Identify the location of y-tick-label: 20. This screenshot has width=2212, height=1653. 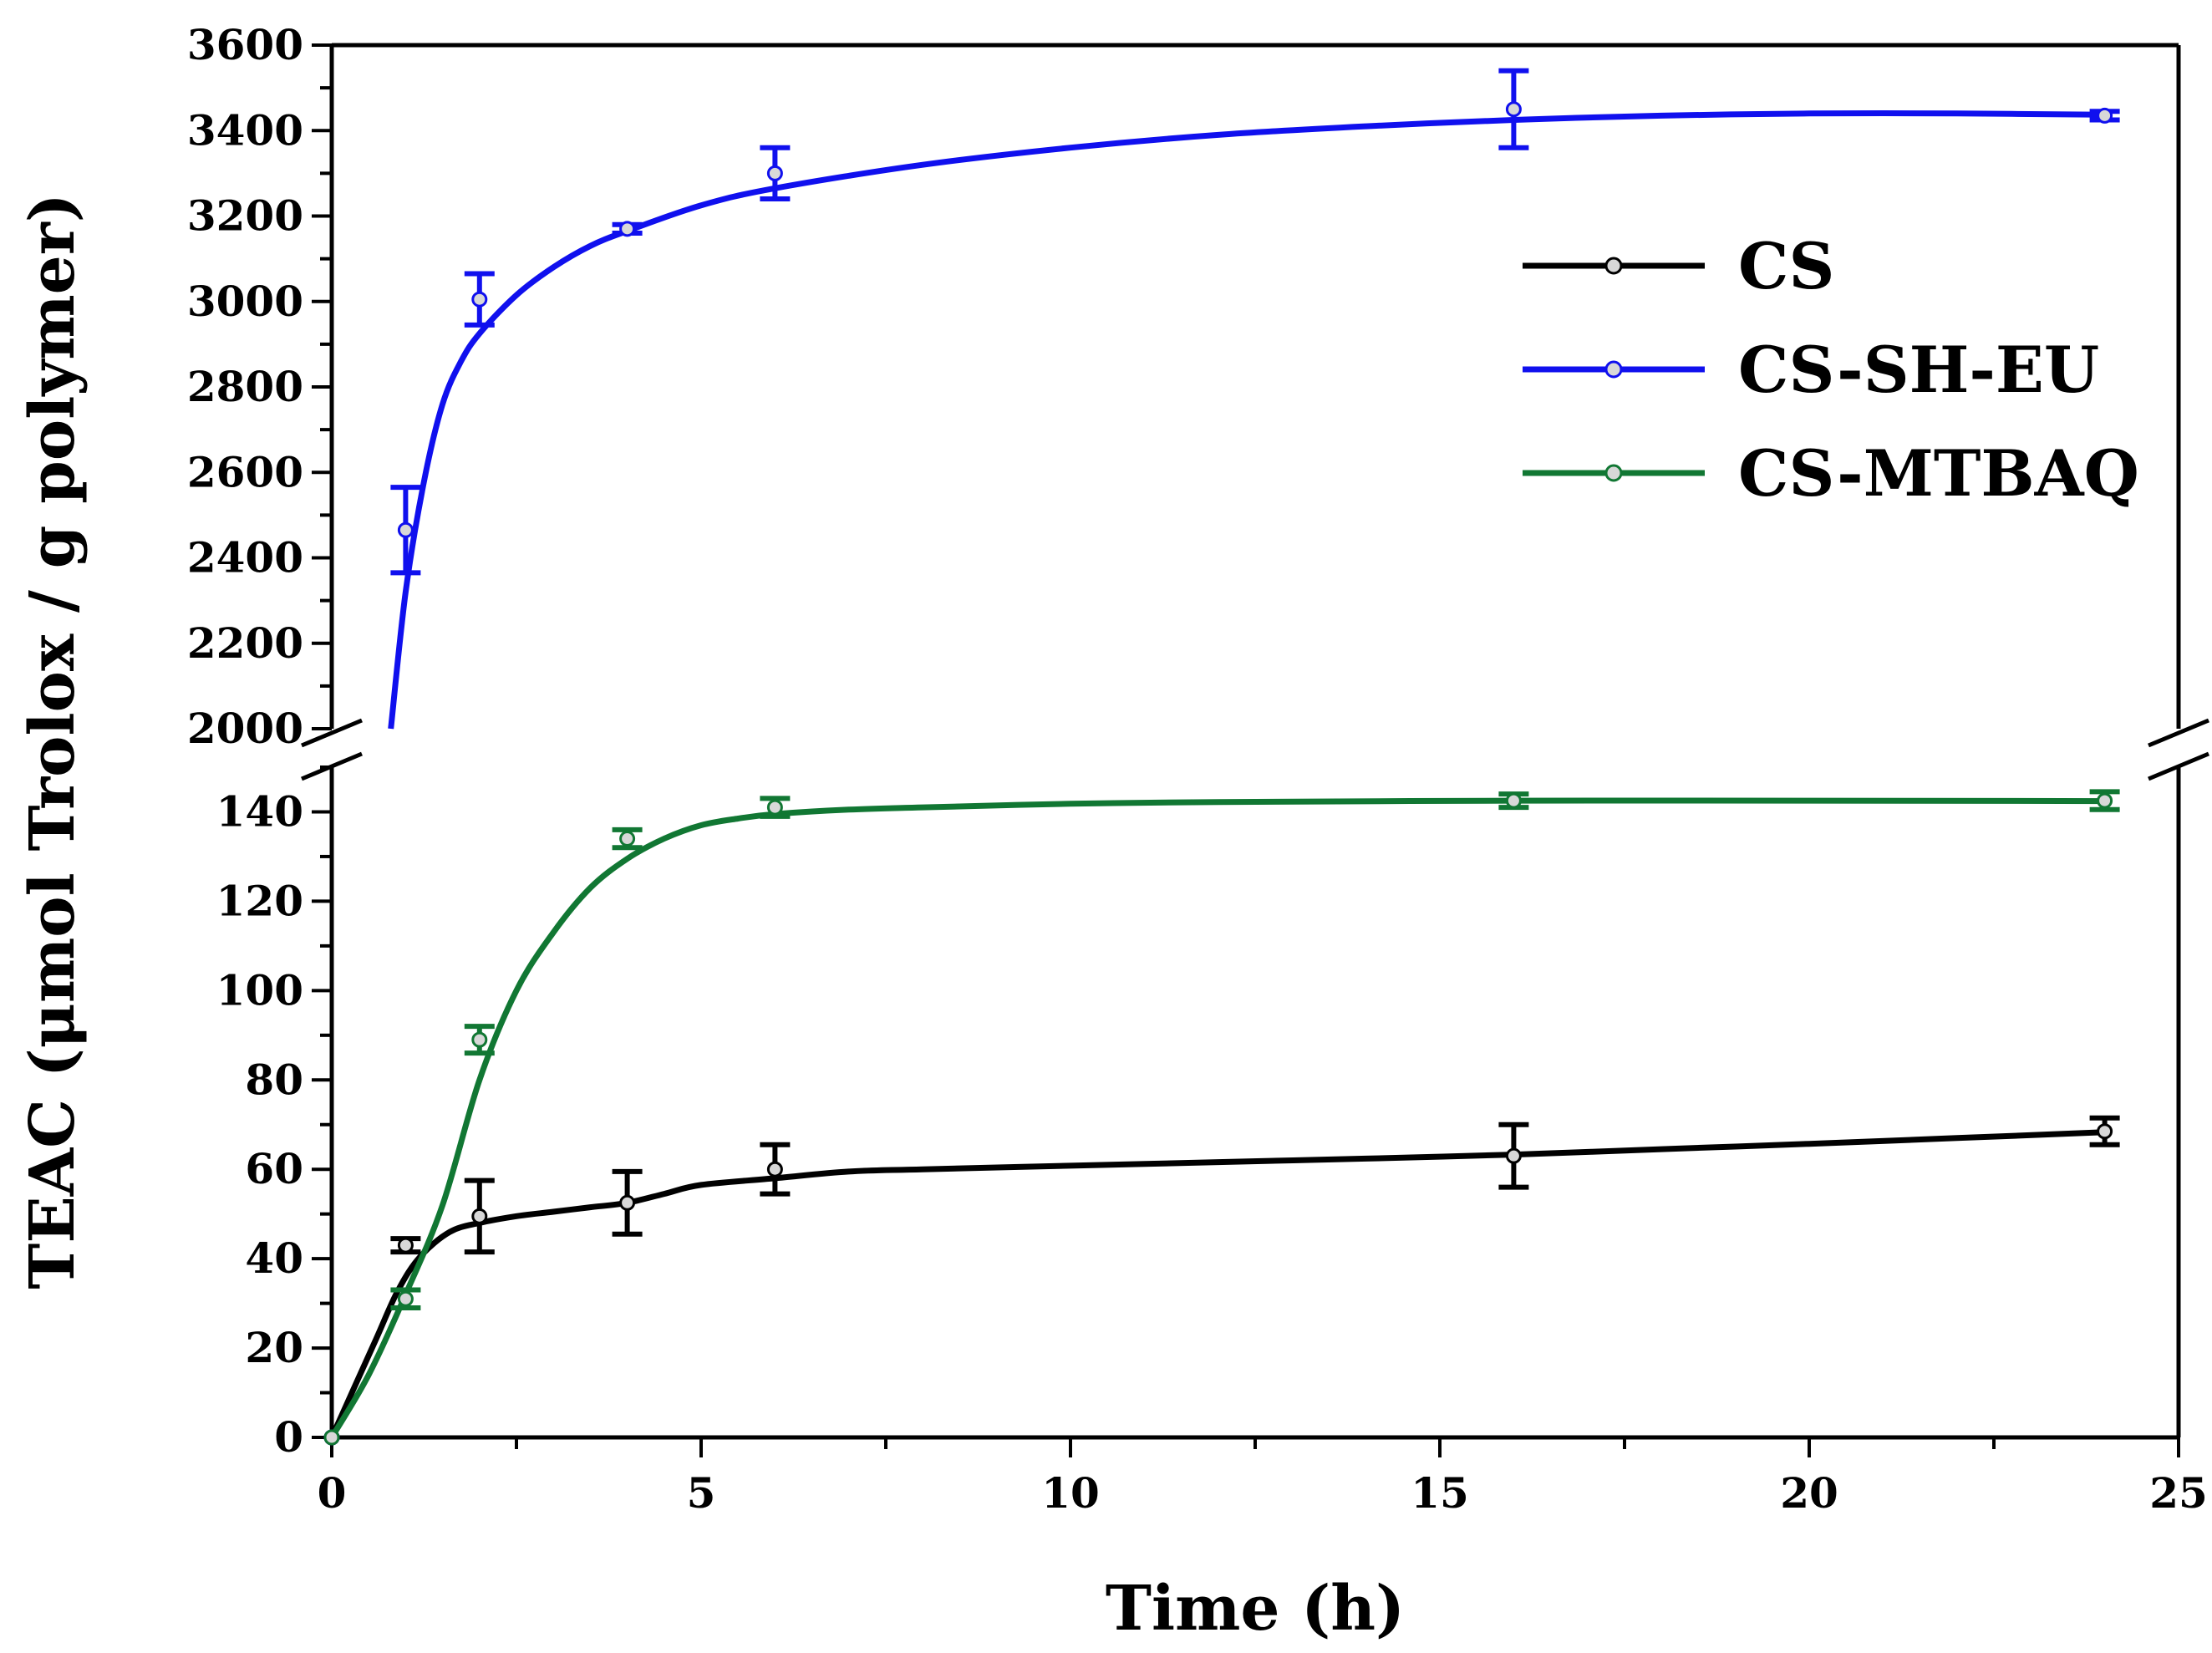
(274, 1347).